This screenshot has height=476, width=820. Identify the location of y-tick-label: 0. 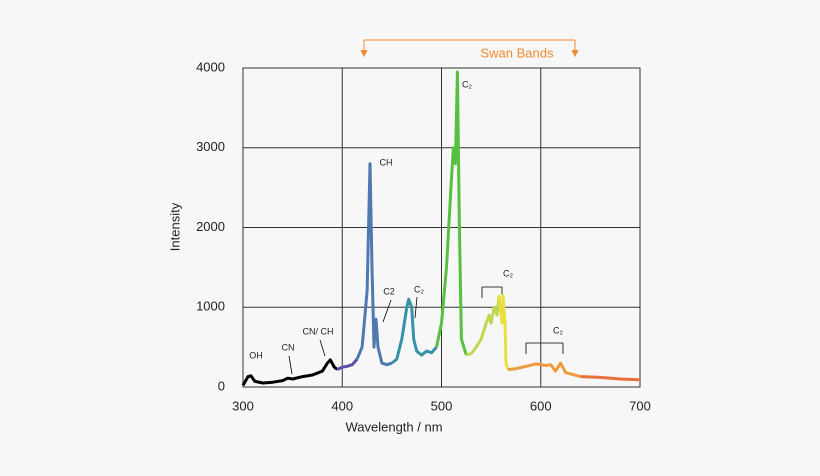
(221, 385).